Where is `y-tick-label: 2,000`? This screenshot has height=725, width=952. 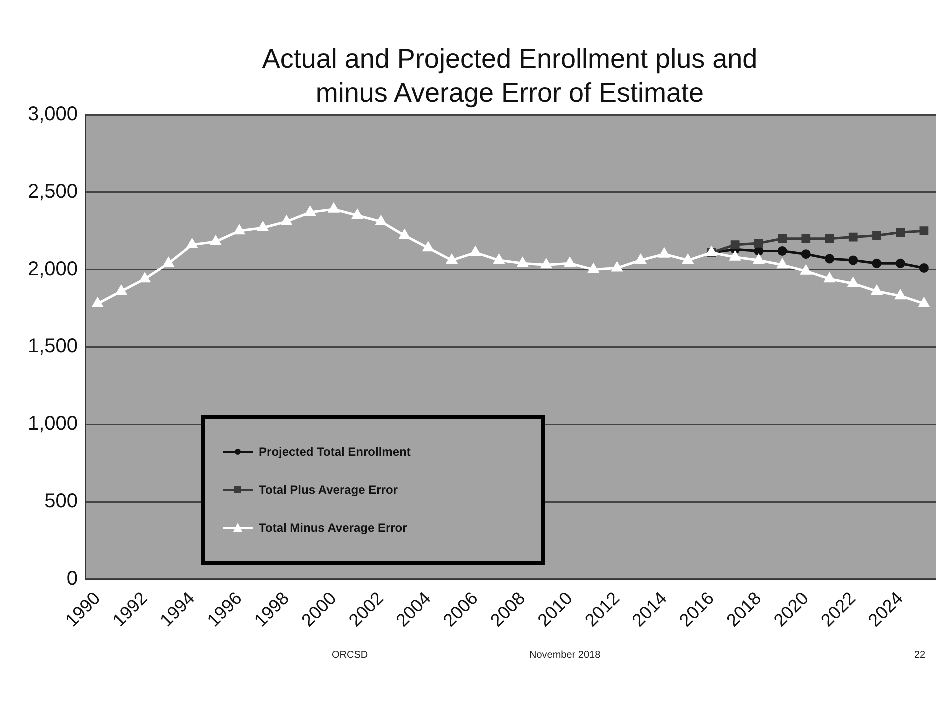 y-tick-label: 2,000 is located at coordinates (53, 269).